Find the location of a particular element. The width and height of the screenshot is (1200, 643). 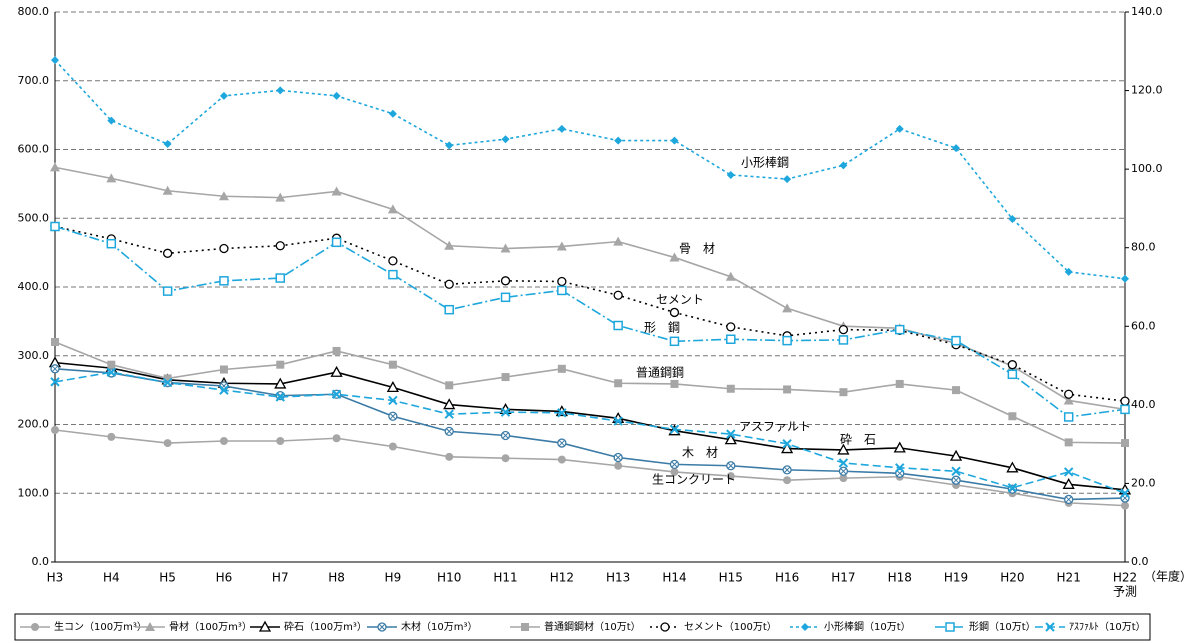

y-tick-label: 300.0 is located at coordinates (34, 355).